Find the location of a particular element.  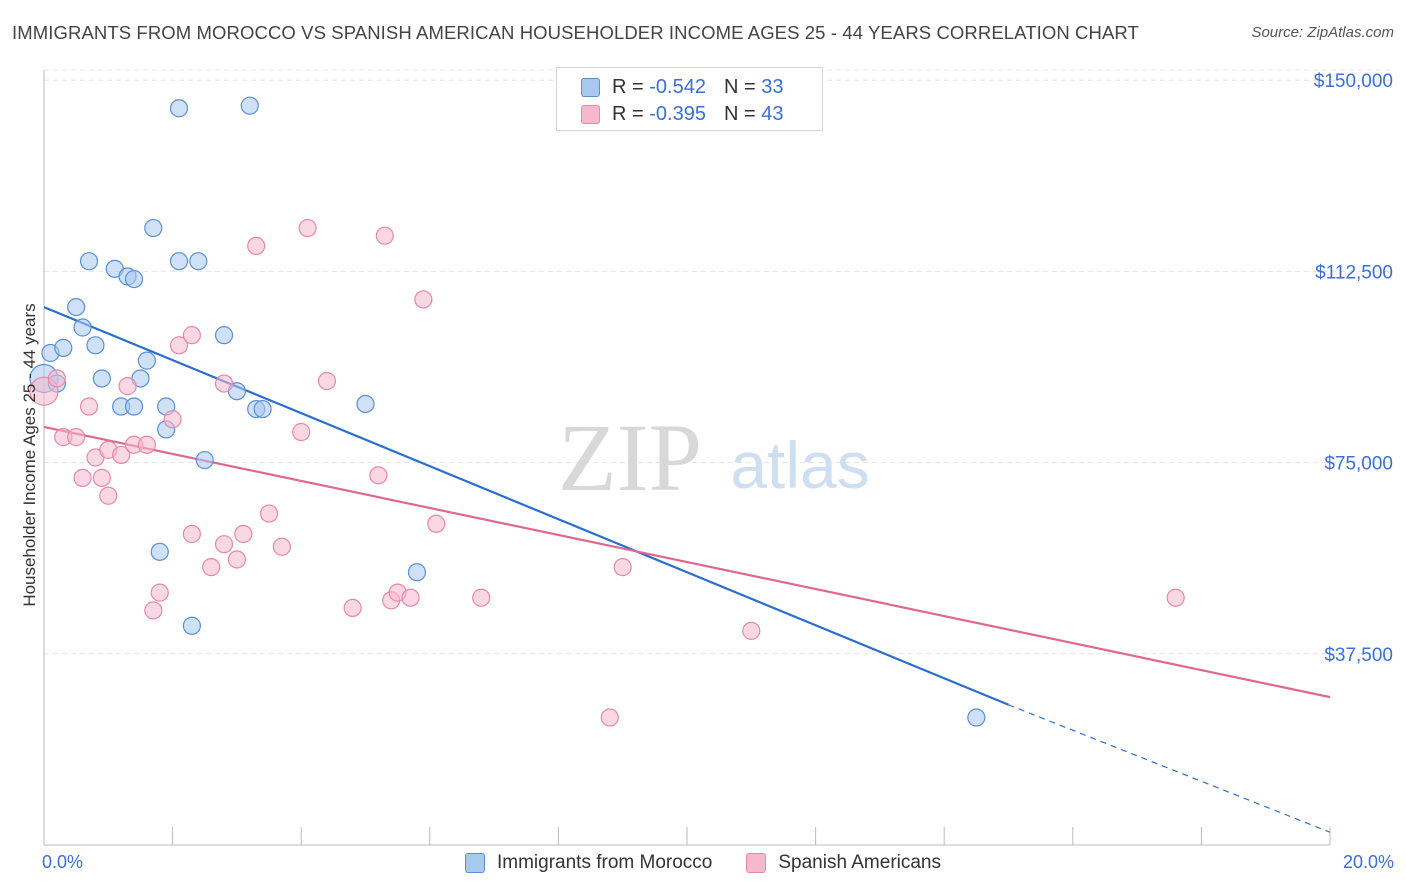

y-tick-label: $37,500 is located at coordinates (1358, 655).